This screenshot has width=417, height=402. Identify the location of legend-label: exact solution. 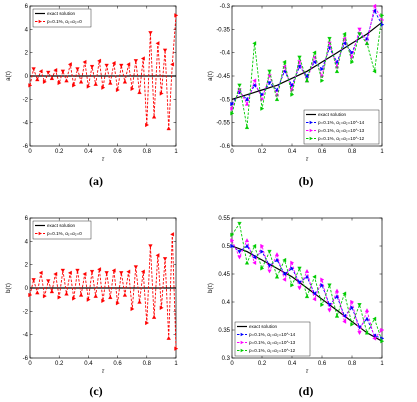
(61, 13).